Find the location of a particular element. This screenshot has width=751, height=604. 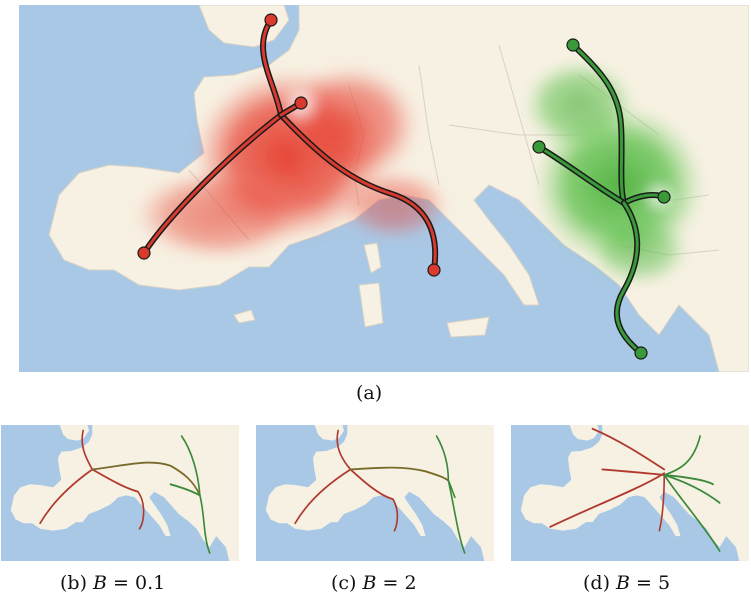

caption-d: (d) B = 5 is located at coordinates (626, 583).